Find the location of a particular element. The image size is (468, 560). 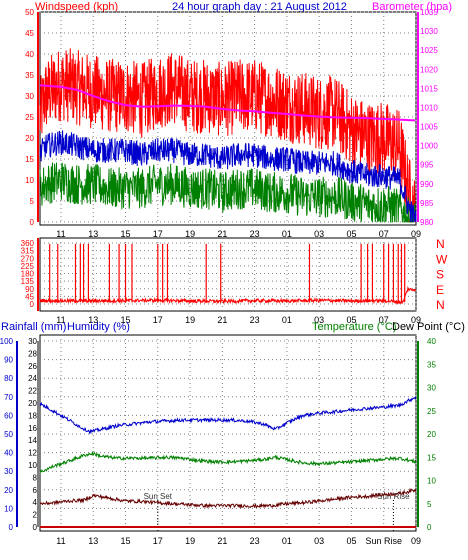

rainfall-tick-label: 20 is located at coordinates (8, 490).